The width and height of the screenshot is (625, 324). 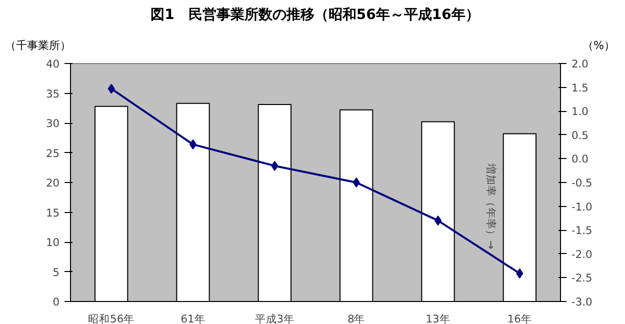 What do you see at coordinates (519, 318) in the screenshot?
I see `x-tick-label: 16年` at bounding box center [519, 318].